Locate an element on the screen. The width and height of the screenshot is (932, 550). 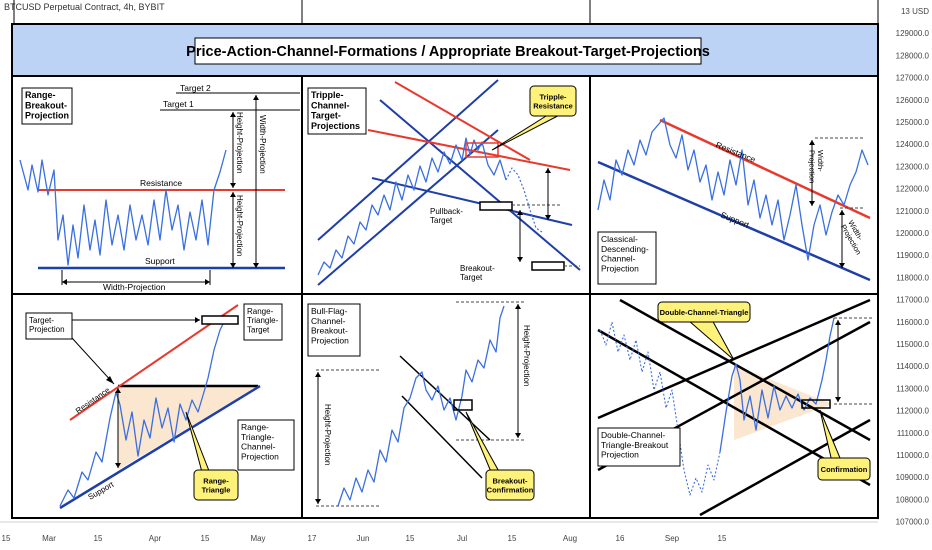
p4-callout-text: Range-Triangle is located at coordinates (216, 486).